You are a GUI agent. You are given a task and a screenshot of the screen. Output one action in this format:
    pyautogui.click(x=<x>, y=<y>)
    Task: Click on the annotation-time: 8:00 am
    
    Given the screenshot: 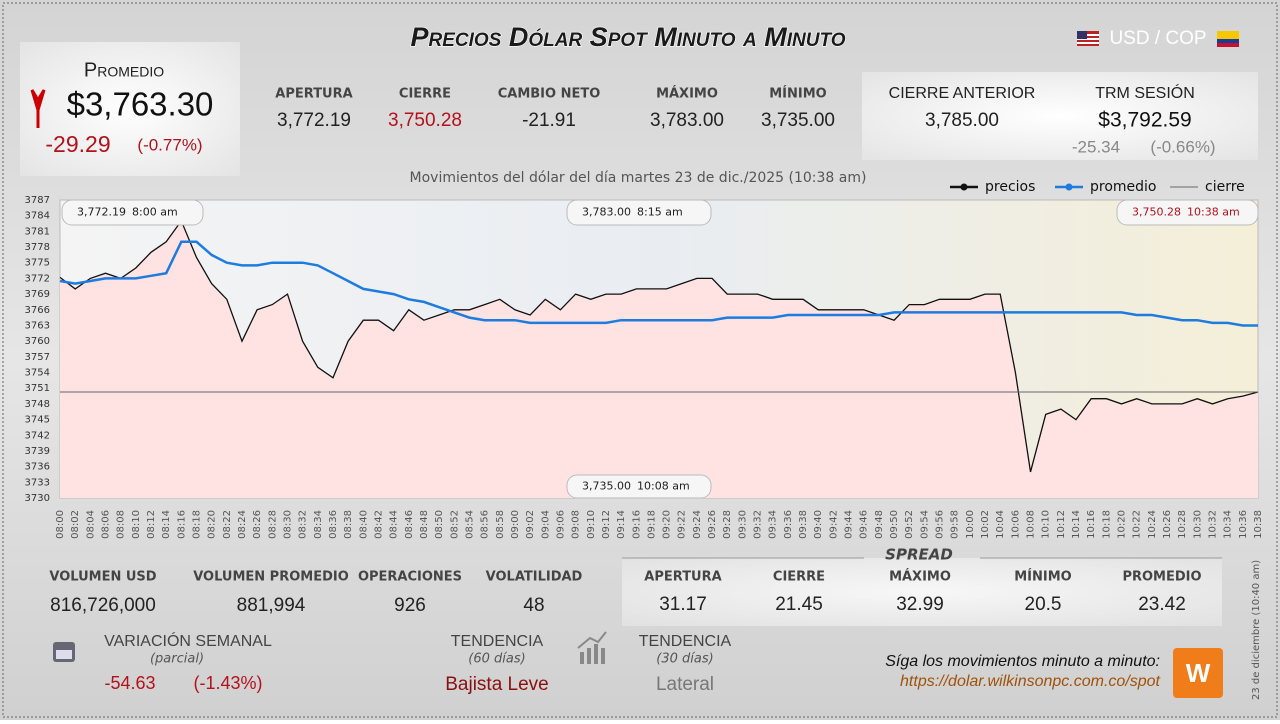 What is the action you would take?
    pyautogui.click(x=155, y=212)
    